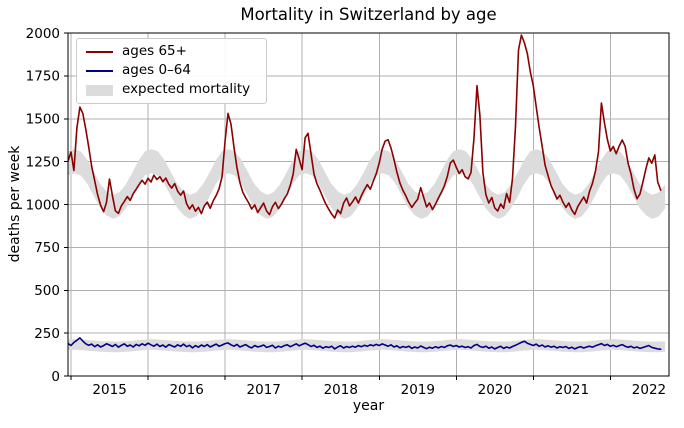 The width and height of the screenshot is (684, 428). Describe the element at coordinates (47, 248) in the screenshot. I see `y-tick-label: 750` at that location.